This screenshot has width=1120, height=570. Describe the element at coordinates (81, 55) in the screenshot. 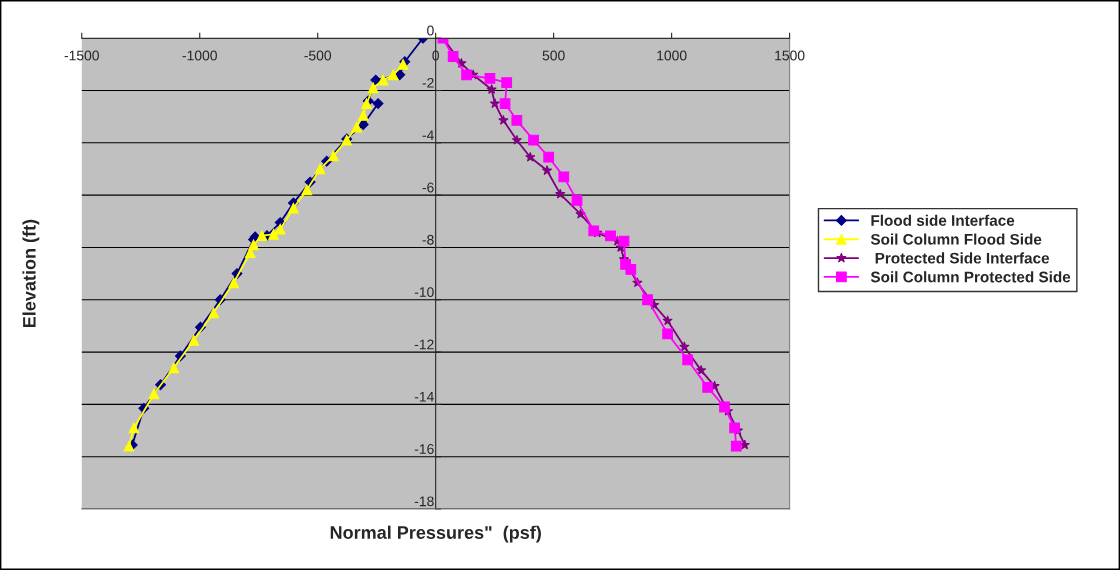

I see `x-tick-label: -1500` at that location.